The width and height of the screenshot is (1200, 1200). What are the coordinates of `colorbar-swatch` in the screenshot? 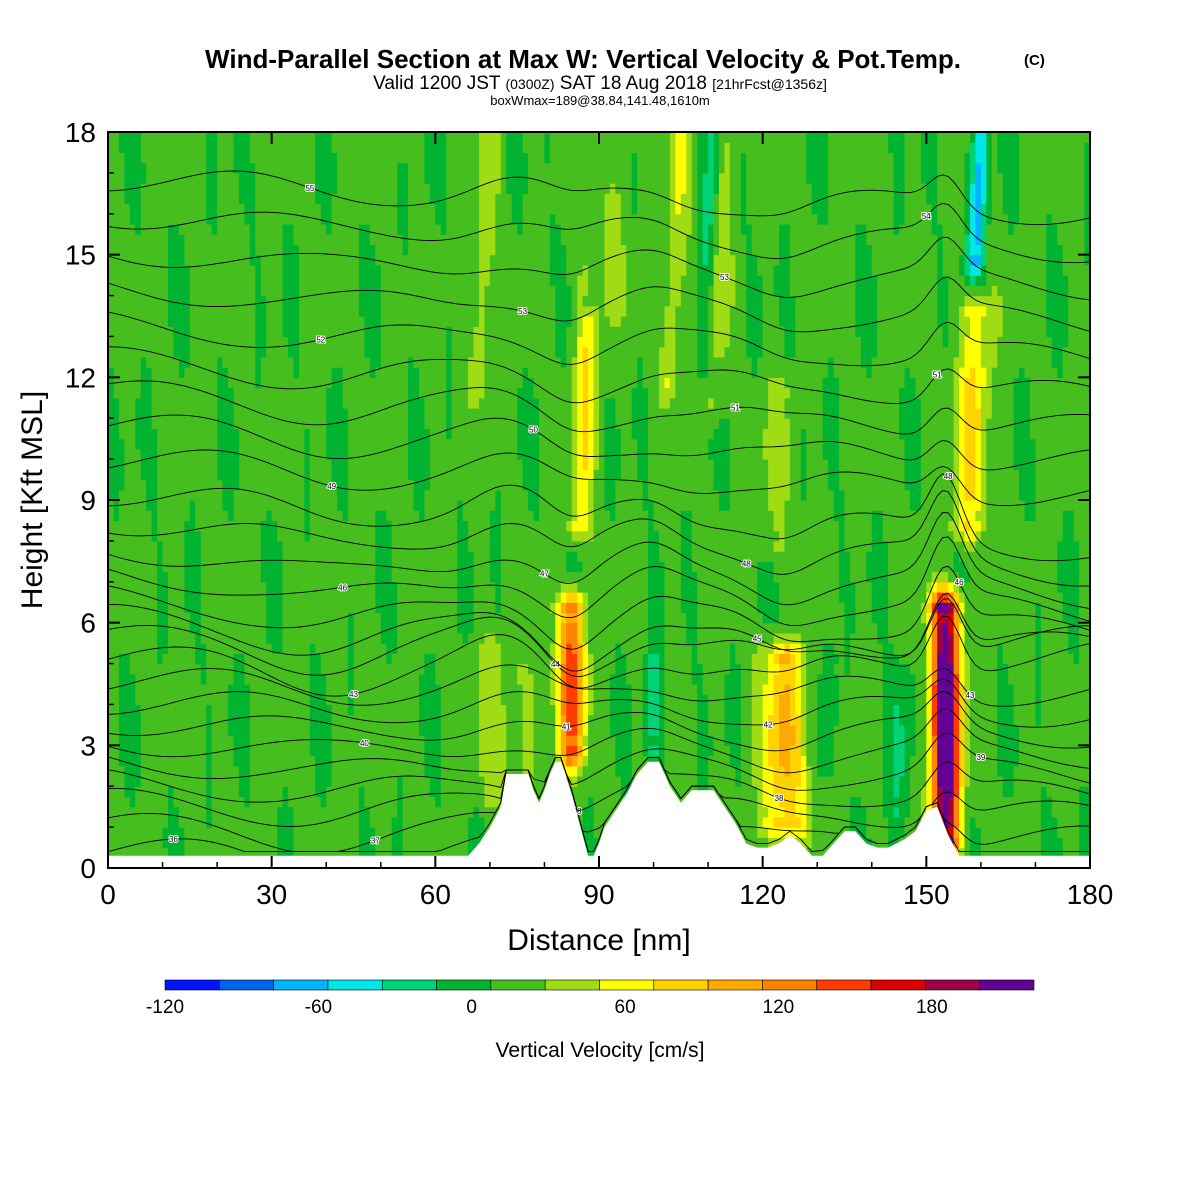 It's located at (844, 985).